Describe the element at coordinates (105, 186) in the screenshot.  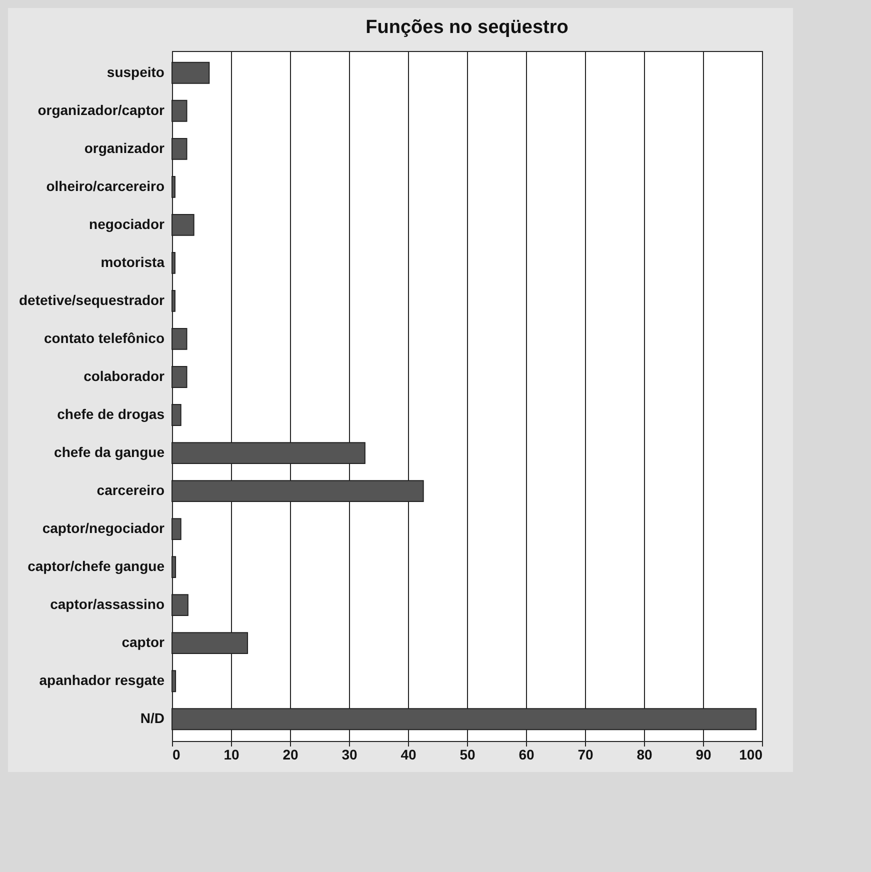
I see `y-tick-label: olheiro/carcereiro` at that location.